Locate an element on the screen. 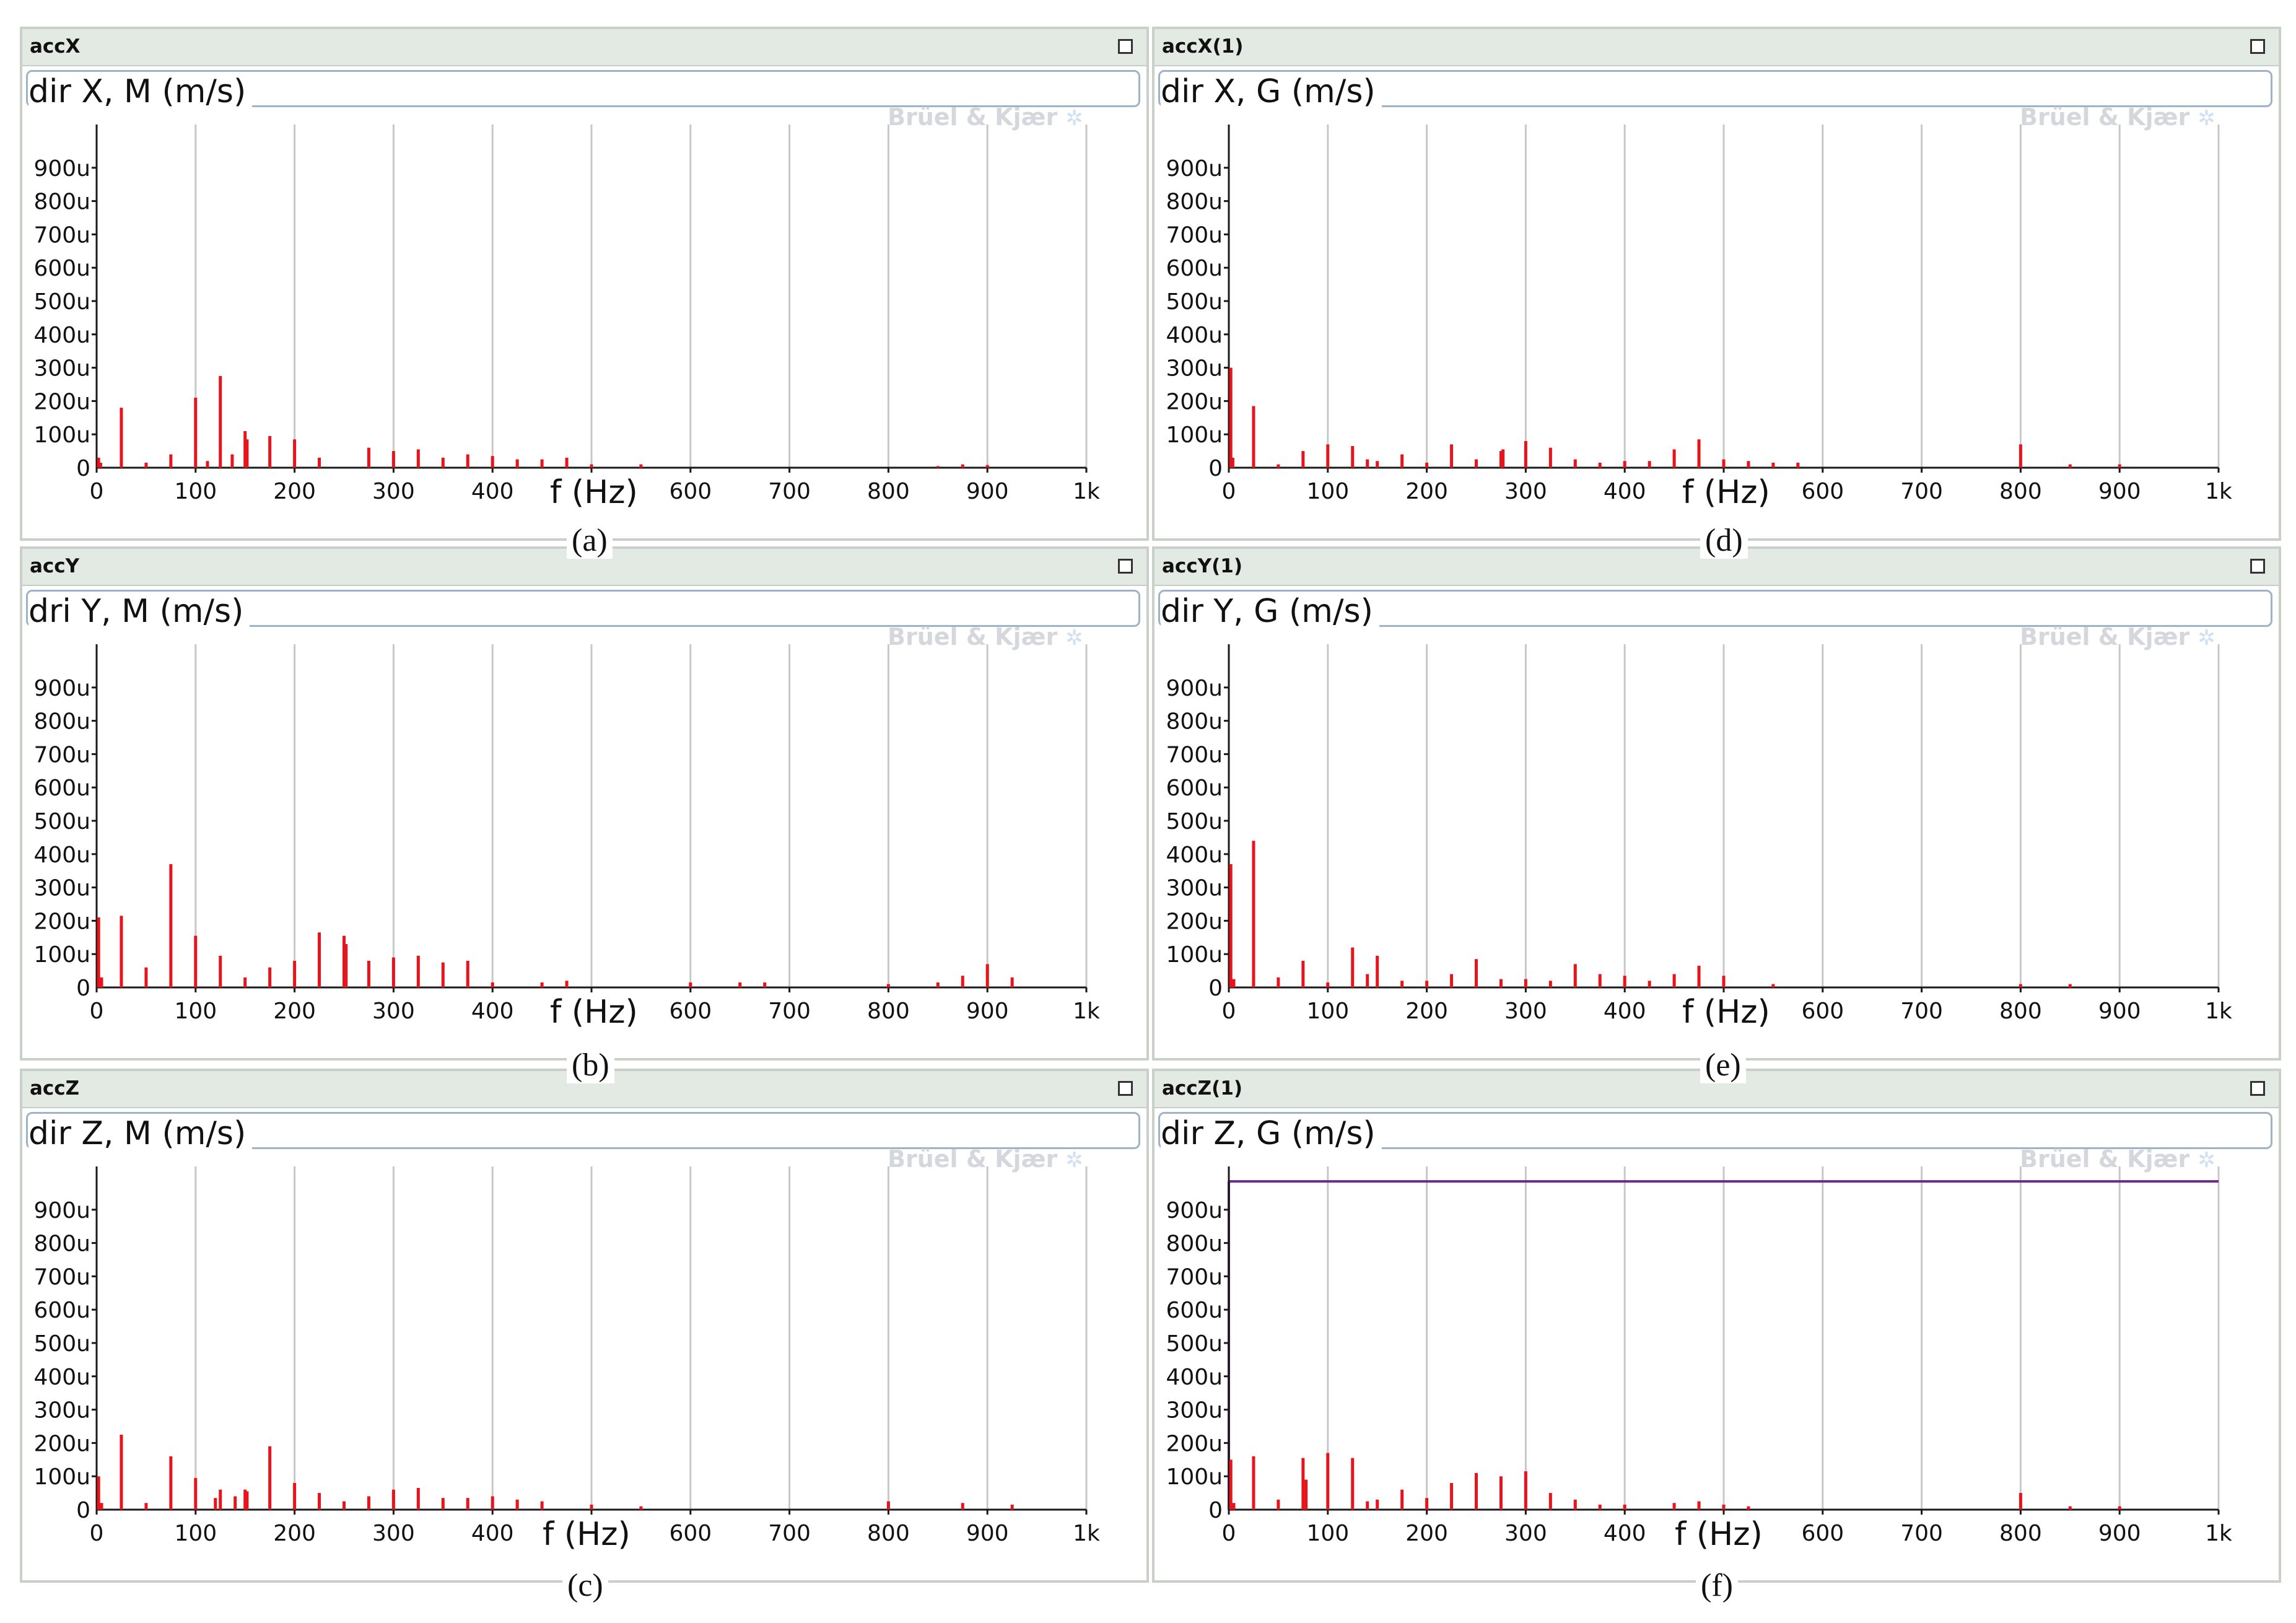  chart-title: dir X, M (m/s) is located at coordinates (140, 92).